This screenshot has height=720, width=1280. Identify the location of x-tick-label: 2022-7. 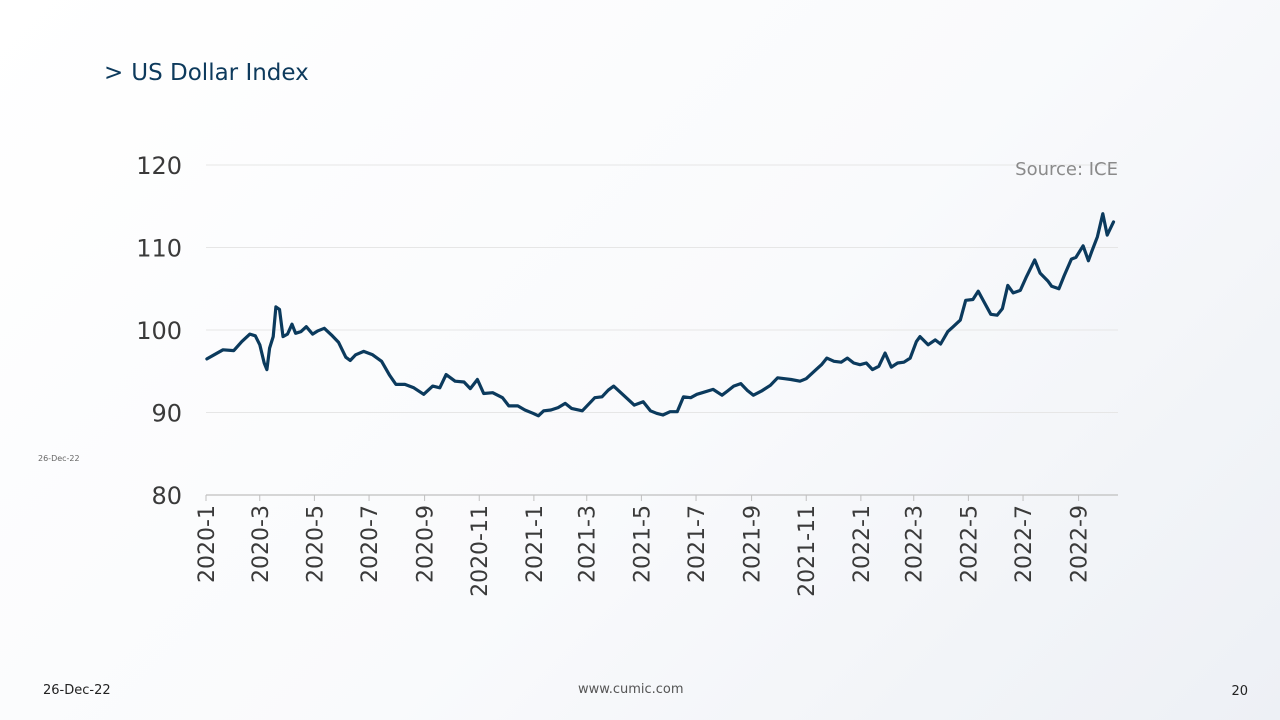
(1024, 544).